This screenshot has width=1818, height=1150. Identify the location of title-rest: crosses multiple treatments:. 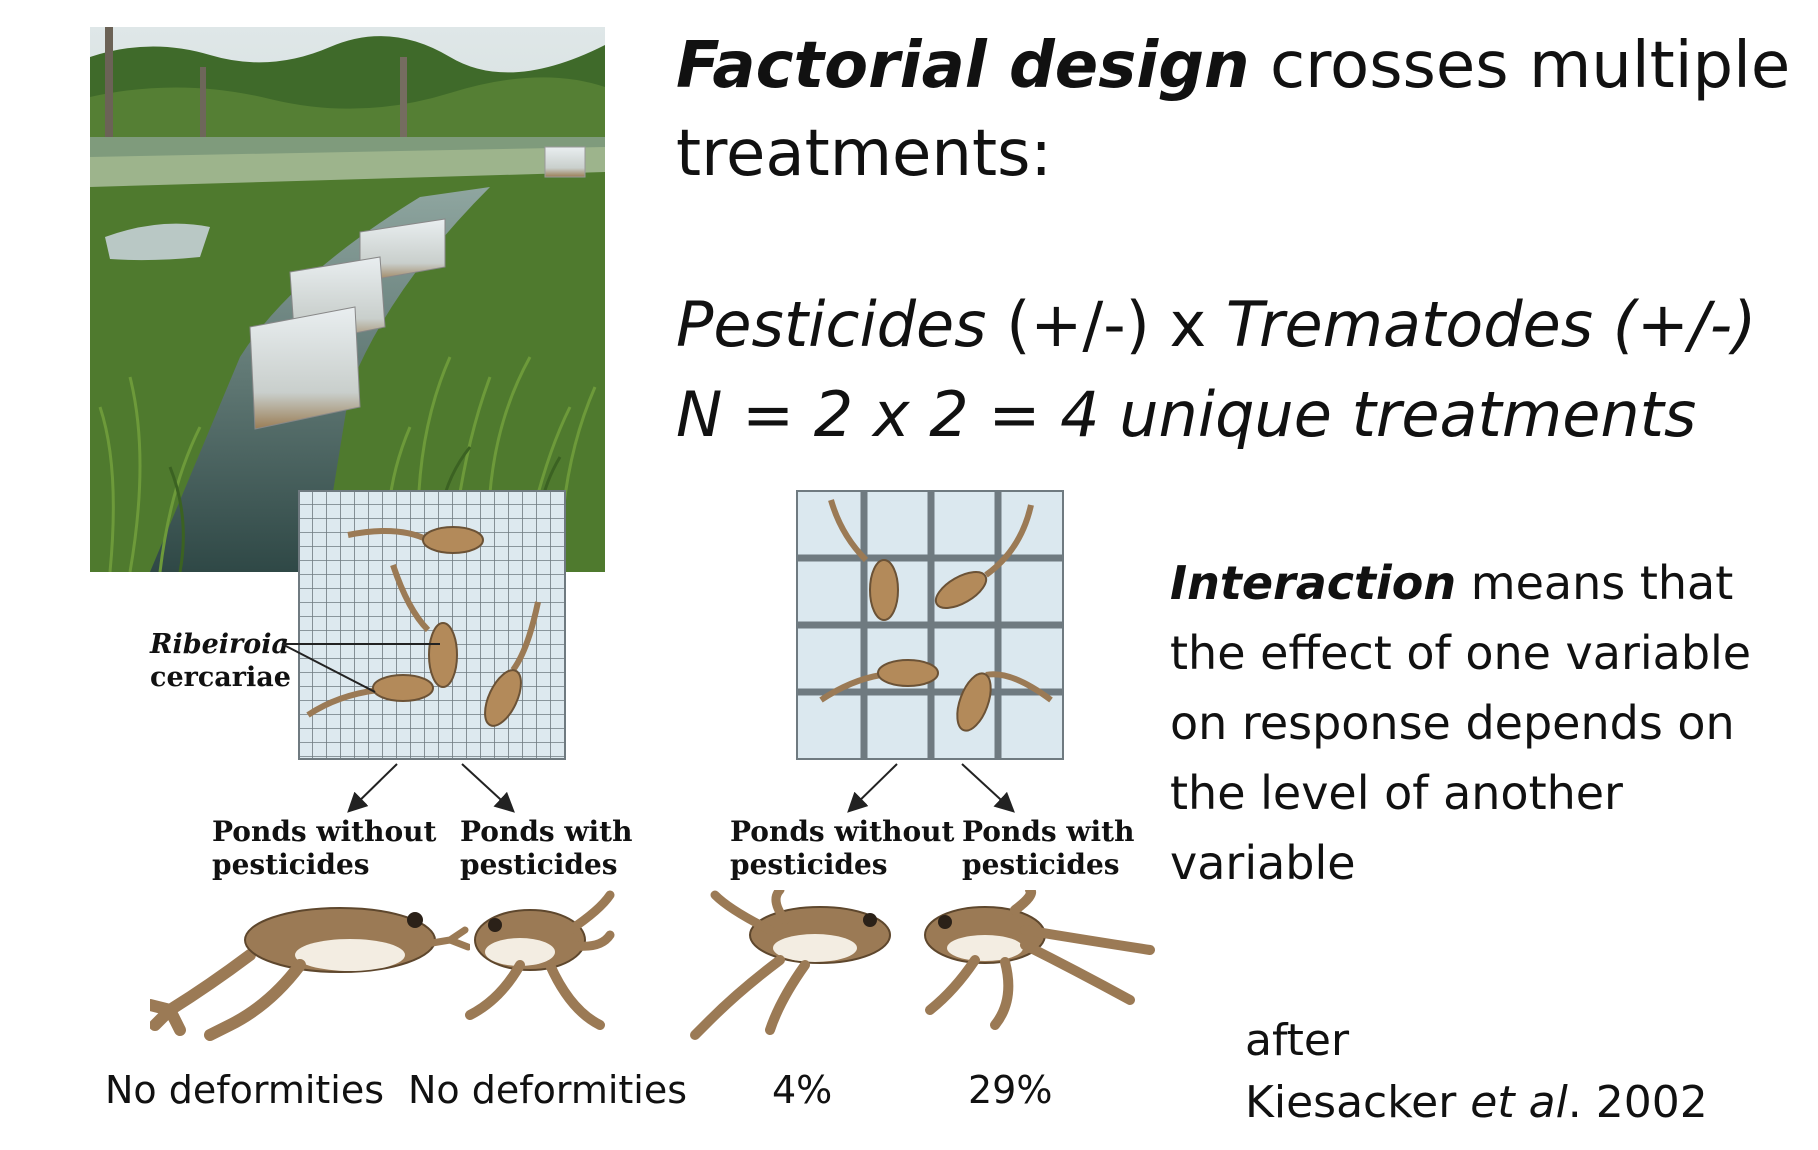
(1233, 110).